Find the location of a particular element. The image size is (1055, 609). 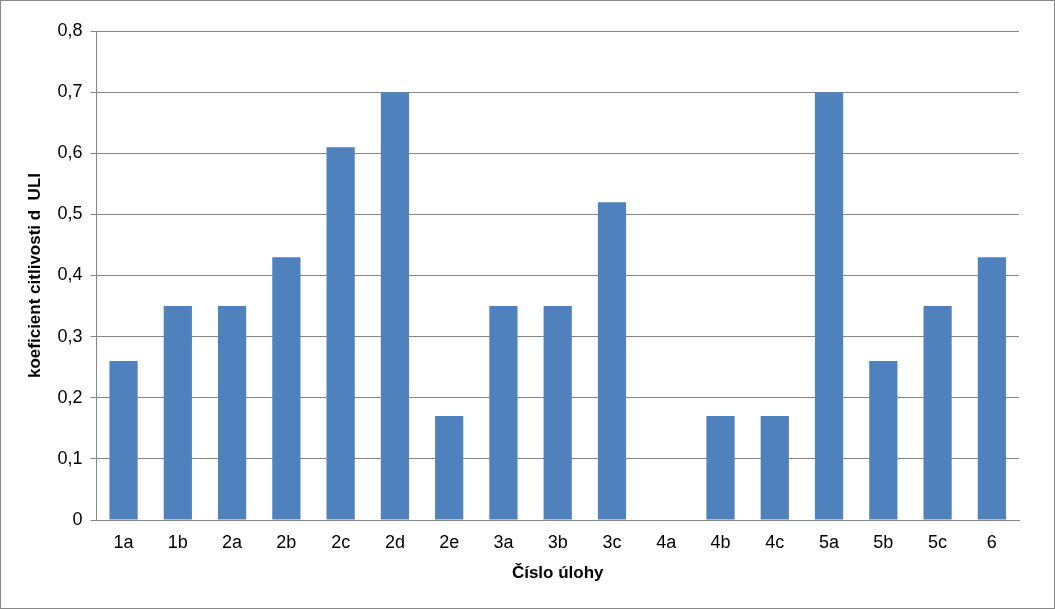

x-tick-label: 3b is located at coordinates (557, 541).